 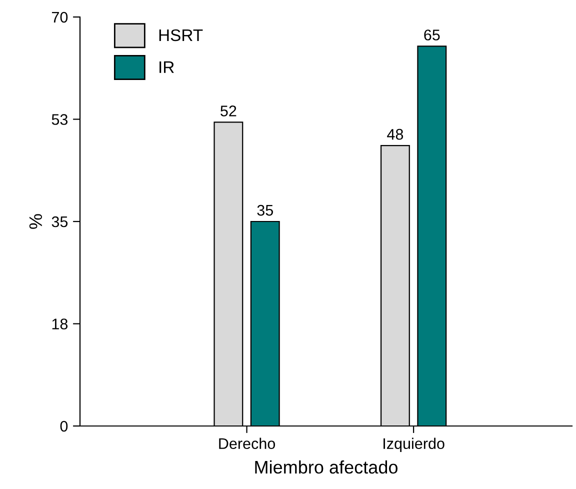 What do you see at coordinates (326, 467) in the screenshot?
I see `x-axis-title: Miembro afectado` at bounding box center [326, 467].